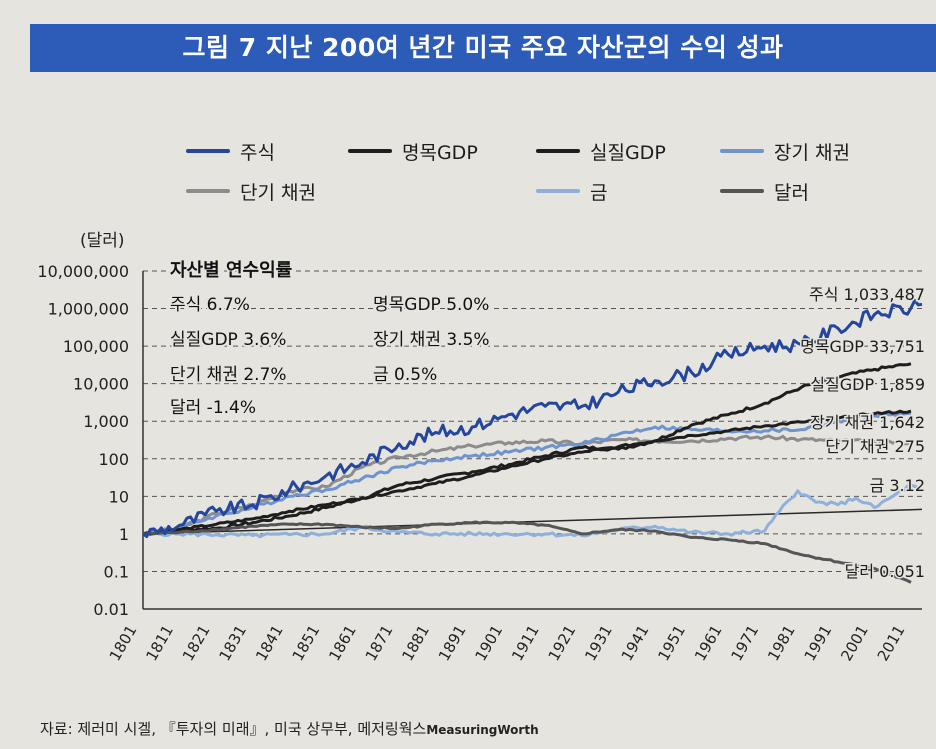  Describe the element at coordinates (635, 643) in the screenshot. I see `x-tick-label: 1941` at that location.